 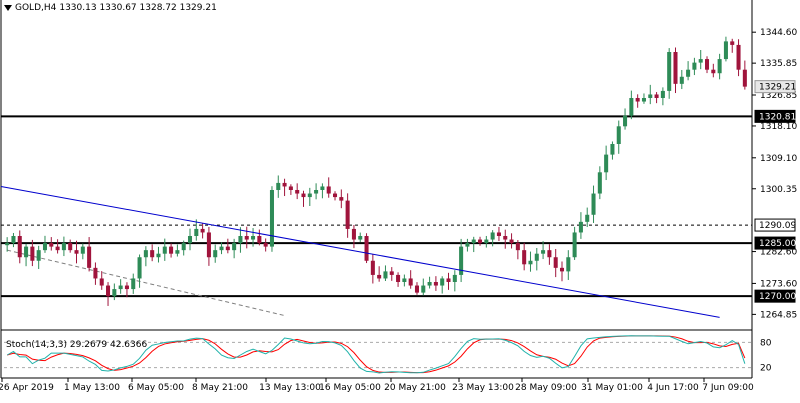 What do you see at coordinates (8, 8) in the screenshot?
I see `dropdown-triangle-icon` at bounding box center [8, 8].